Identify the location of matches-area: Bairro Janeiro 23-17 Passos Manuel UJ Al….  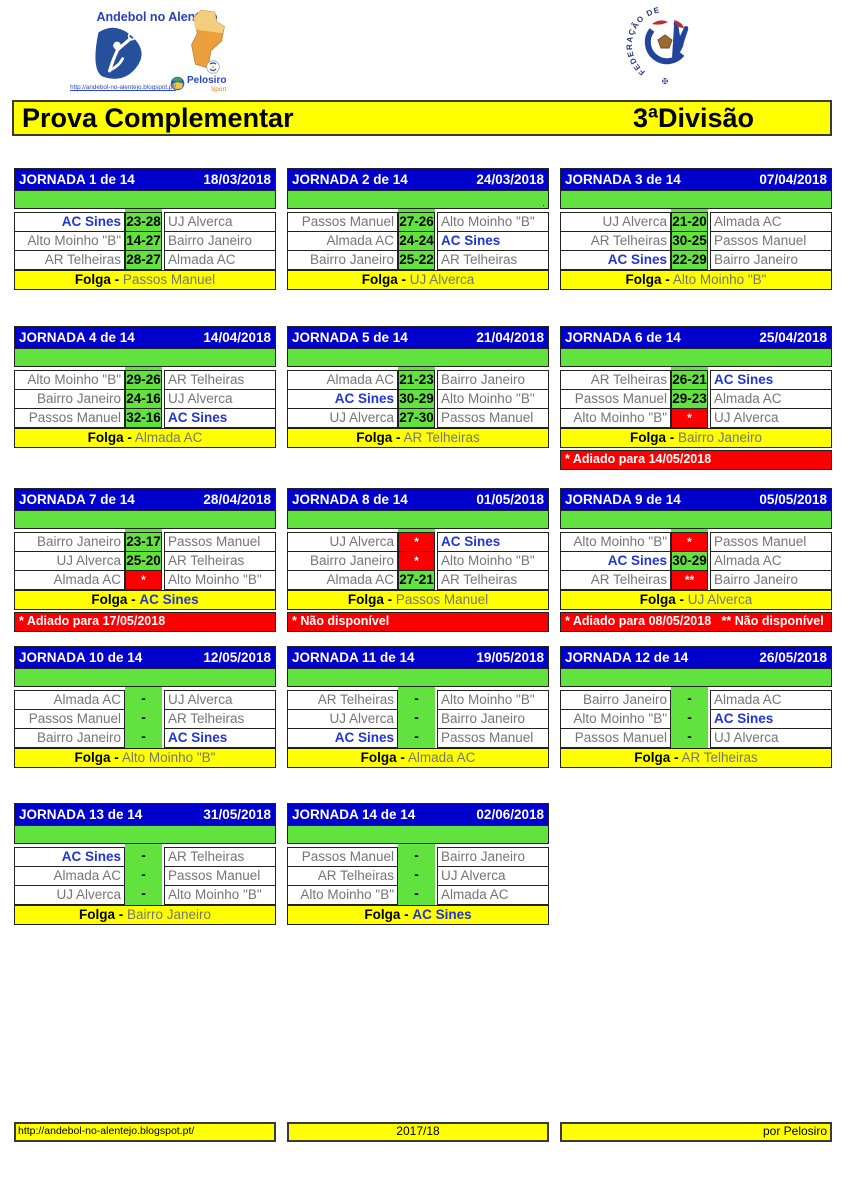
(145, 559).